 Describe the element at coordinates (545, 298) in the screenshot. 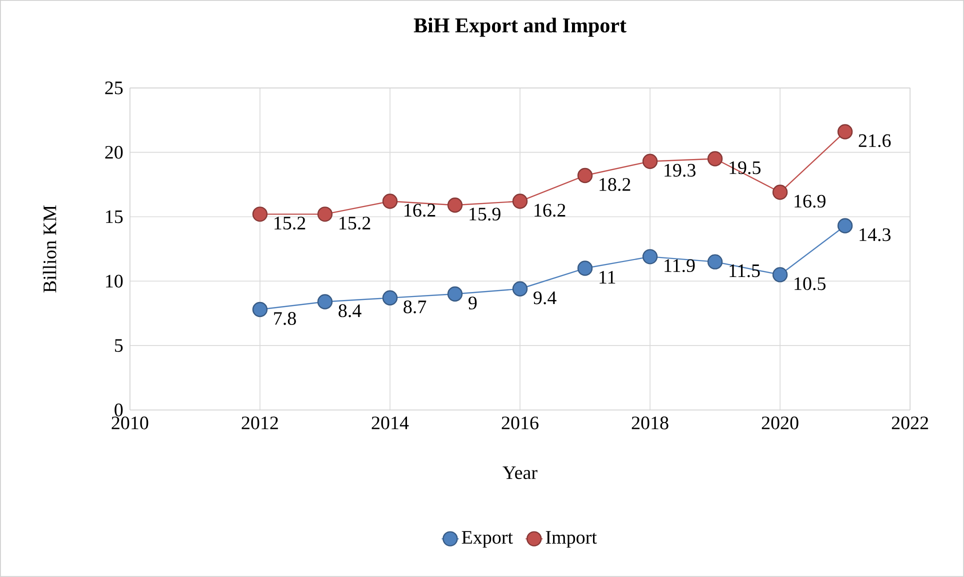

I see `data-label: 9.4` at that location.